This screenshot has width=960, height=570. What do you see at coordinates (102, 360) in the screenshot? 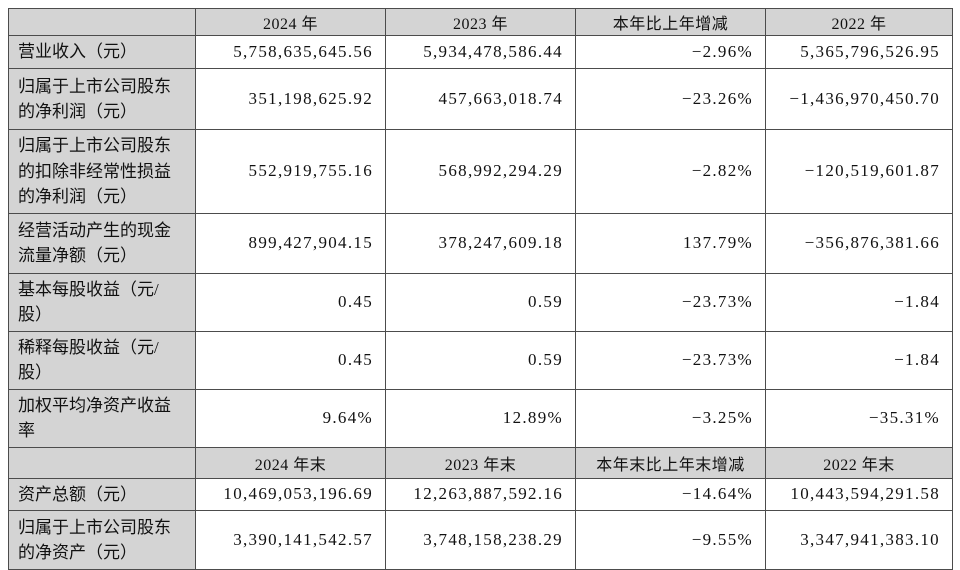
I see `row-label: 稀释每股收益（元/股）` at bounding box center [102, 360].